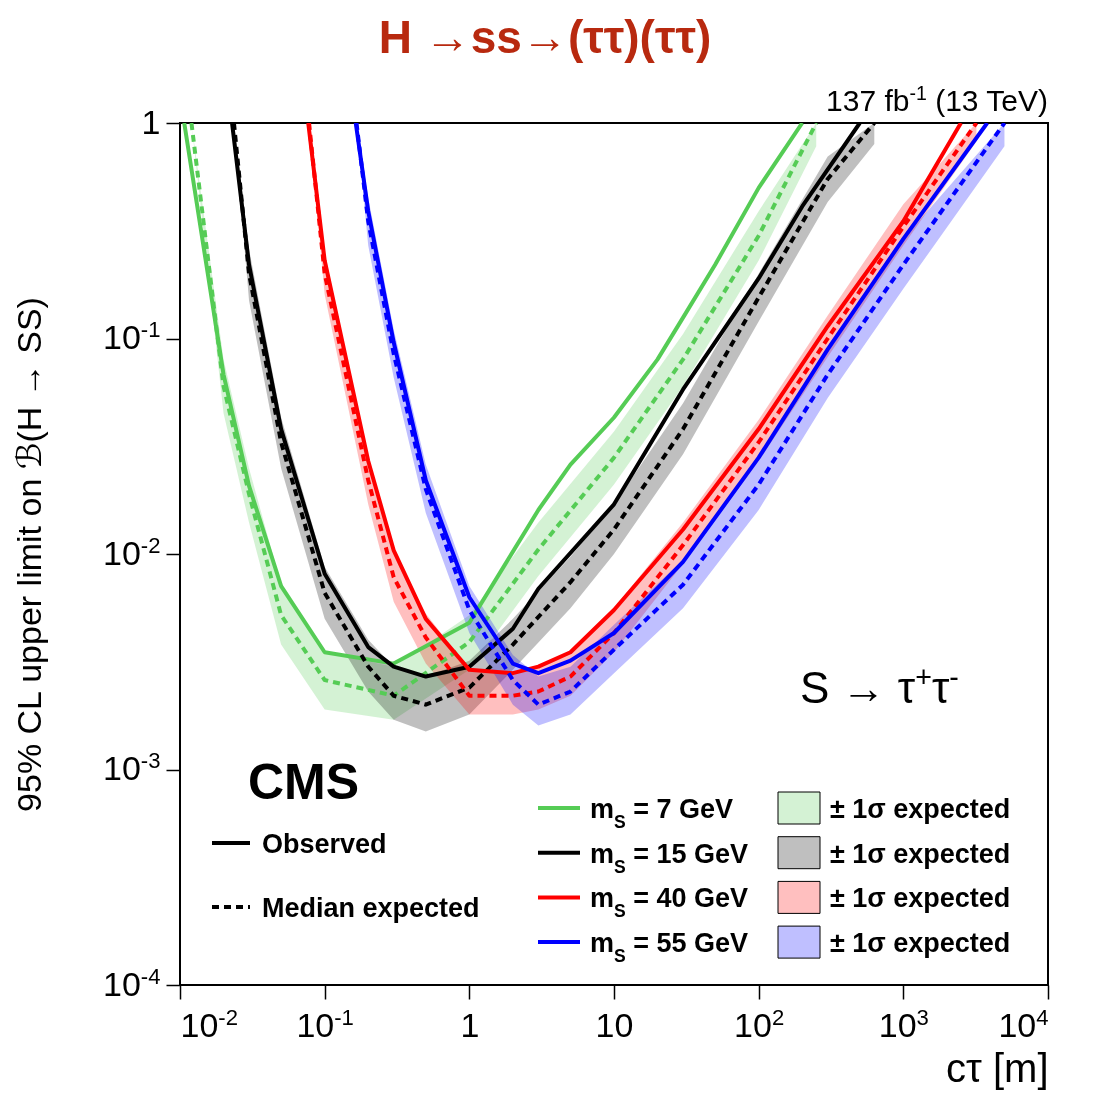  What do you see at coordinates (324, 844) in the screenshot?
I see `annotation: Observed` at bounding box center [324, 844].